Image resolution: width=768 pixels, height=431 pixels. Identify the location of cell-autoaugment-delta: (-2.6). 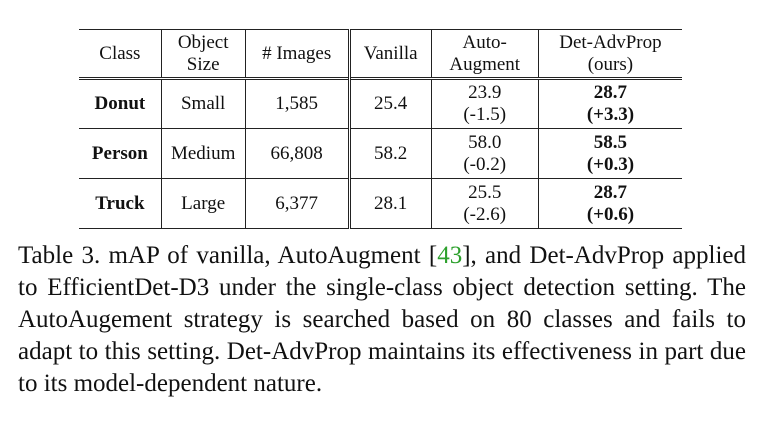
(485, 214).